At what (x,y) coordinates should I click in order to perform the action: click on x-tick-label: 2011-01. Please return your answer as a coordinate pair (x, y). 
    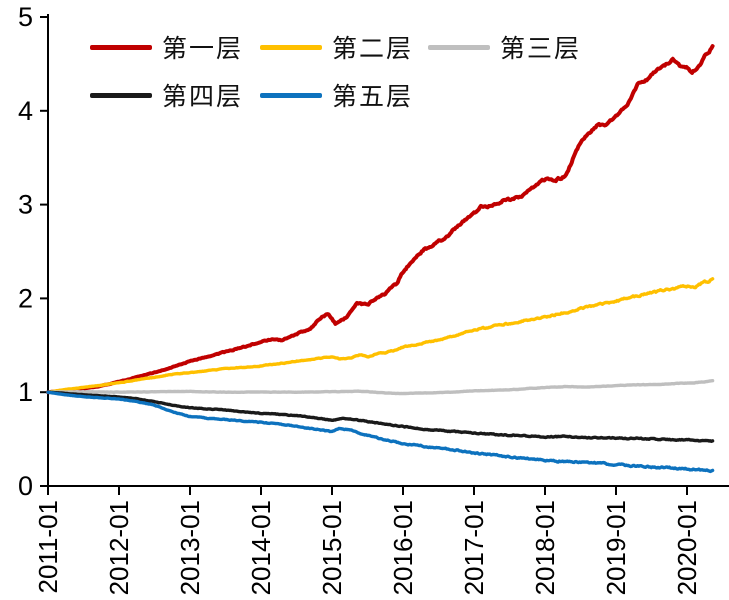
    Looking at the image, I should click on (48, 547).